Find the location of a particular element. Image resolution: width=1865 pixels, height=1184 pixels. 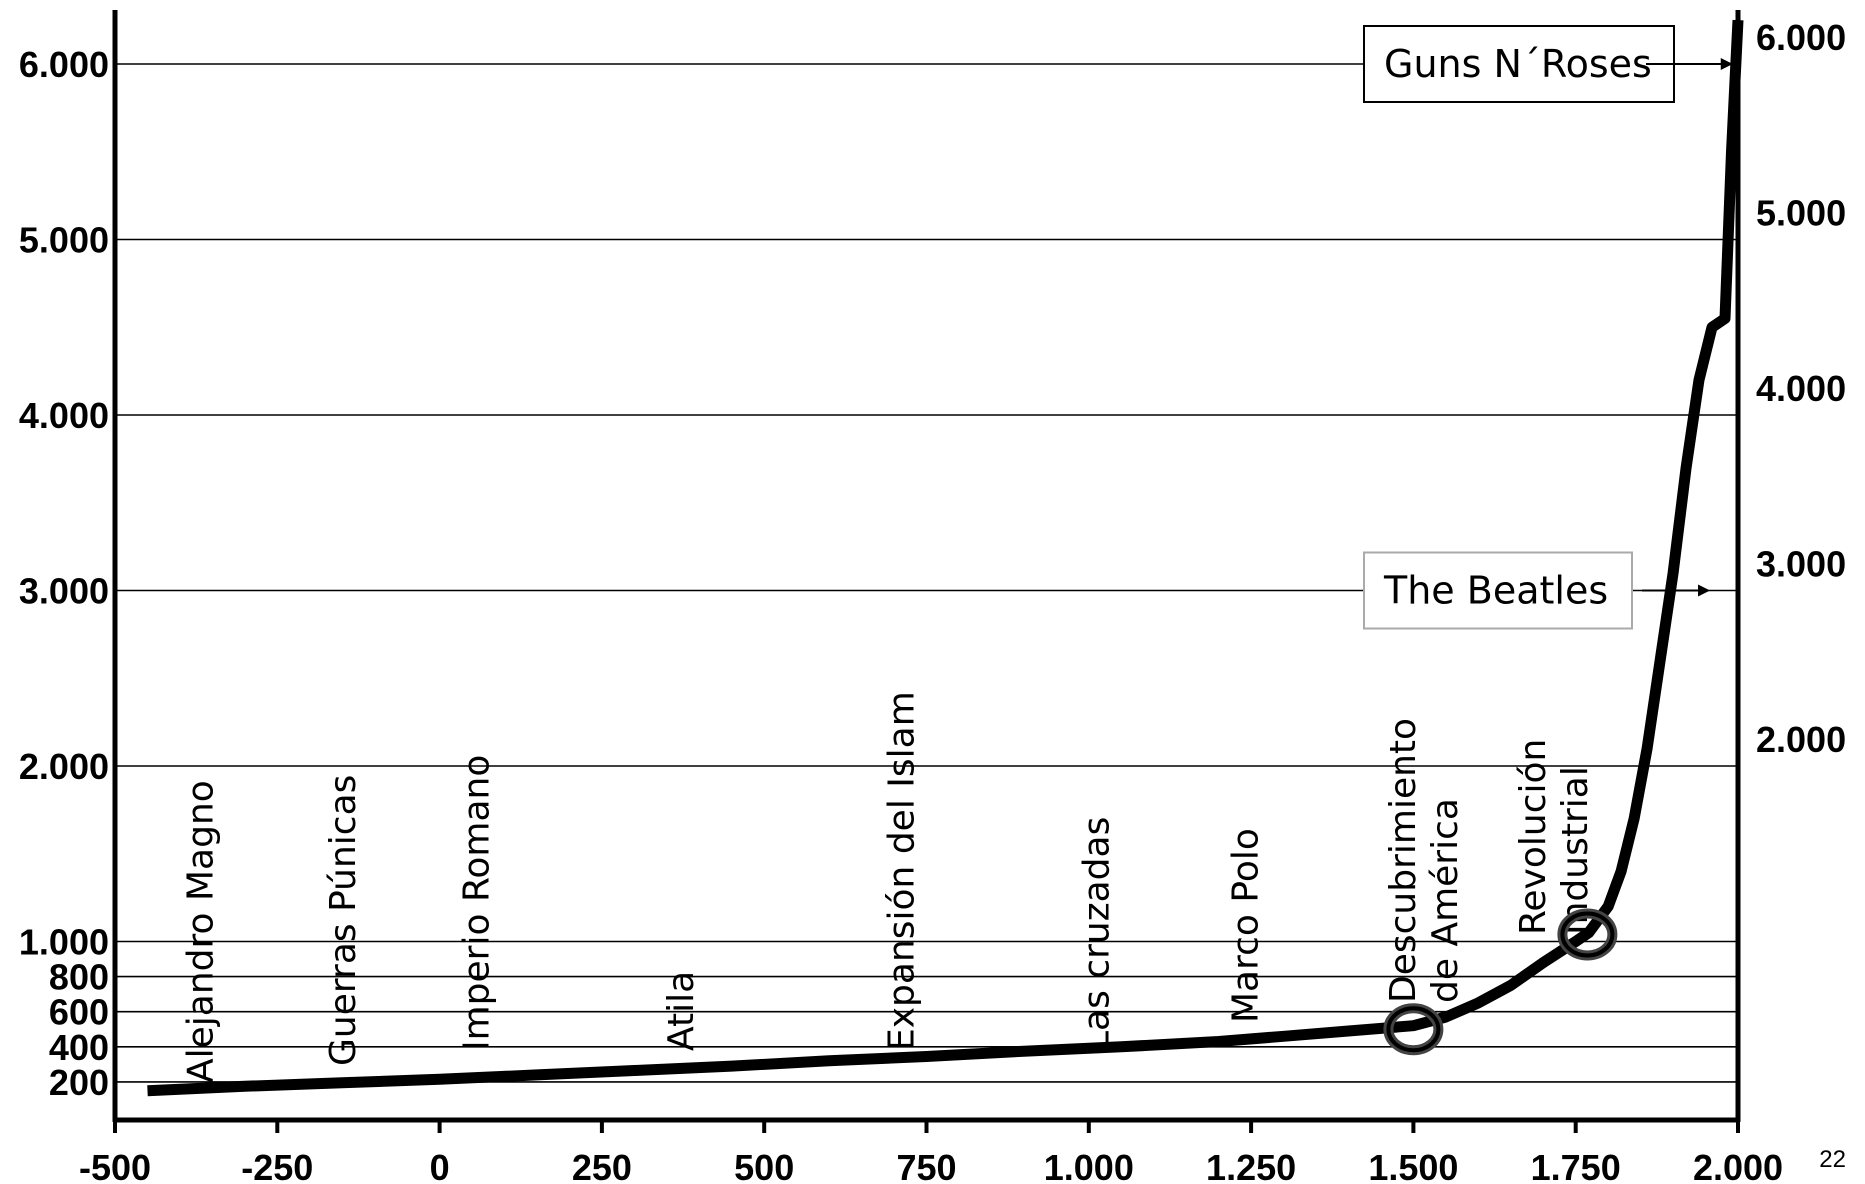

x-tick-label: -250 is located at coordinates (277, 1165).